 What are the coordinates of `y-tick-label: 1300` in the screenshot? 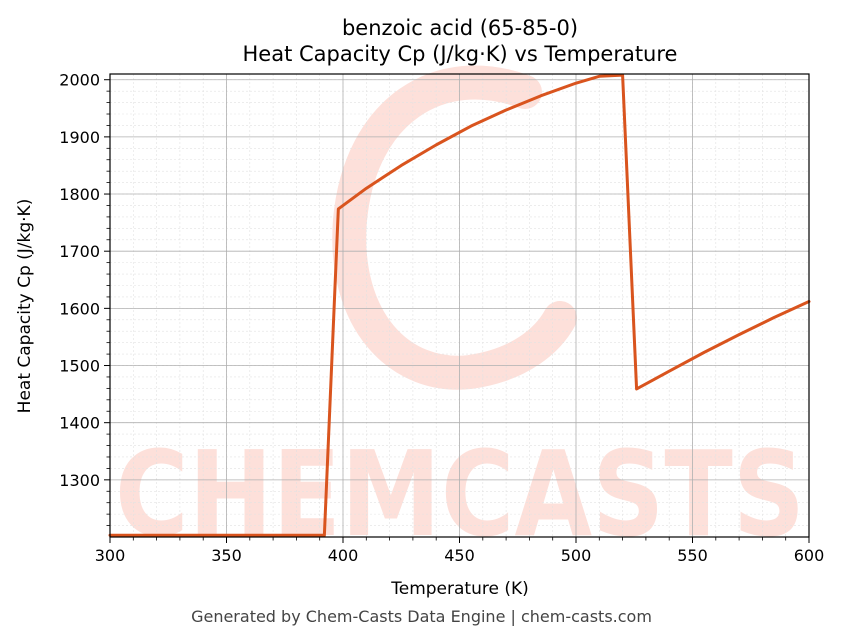 It's located at (79, 480).